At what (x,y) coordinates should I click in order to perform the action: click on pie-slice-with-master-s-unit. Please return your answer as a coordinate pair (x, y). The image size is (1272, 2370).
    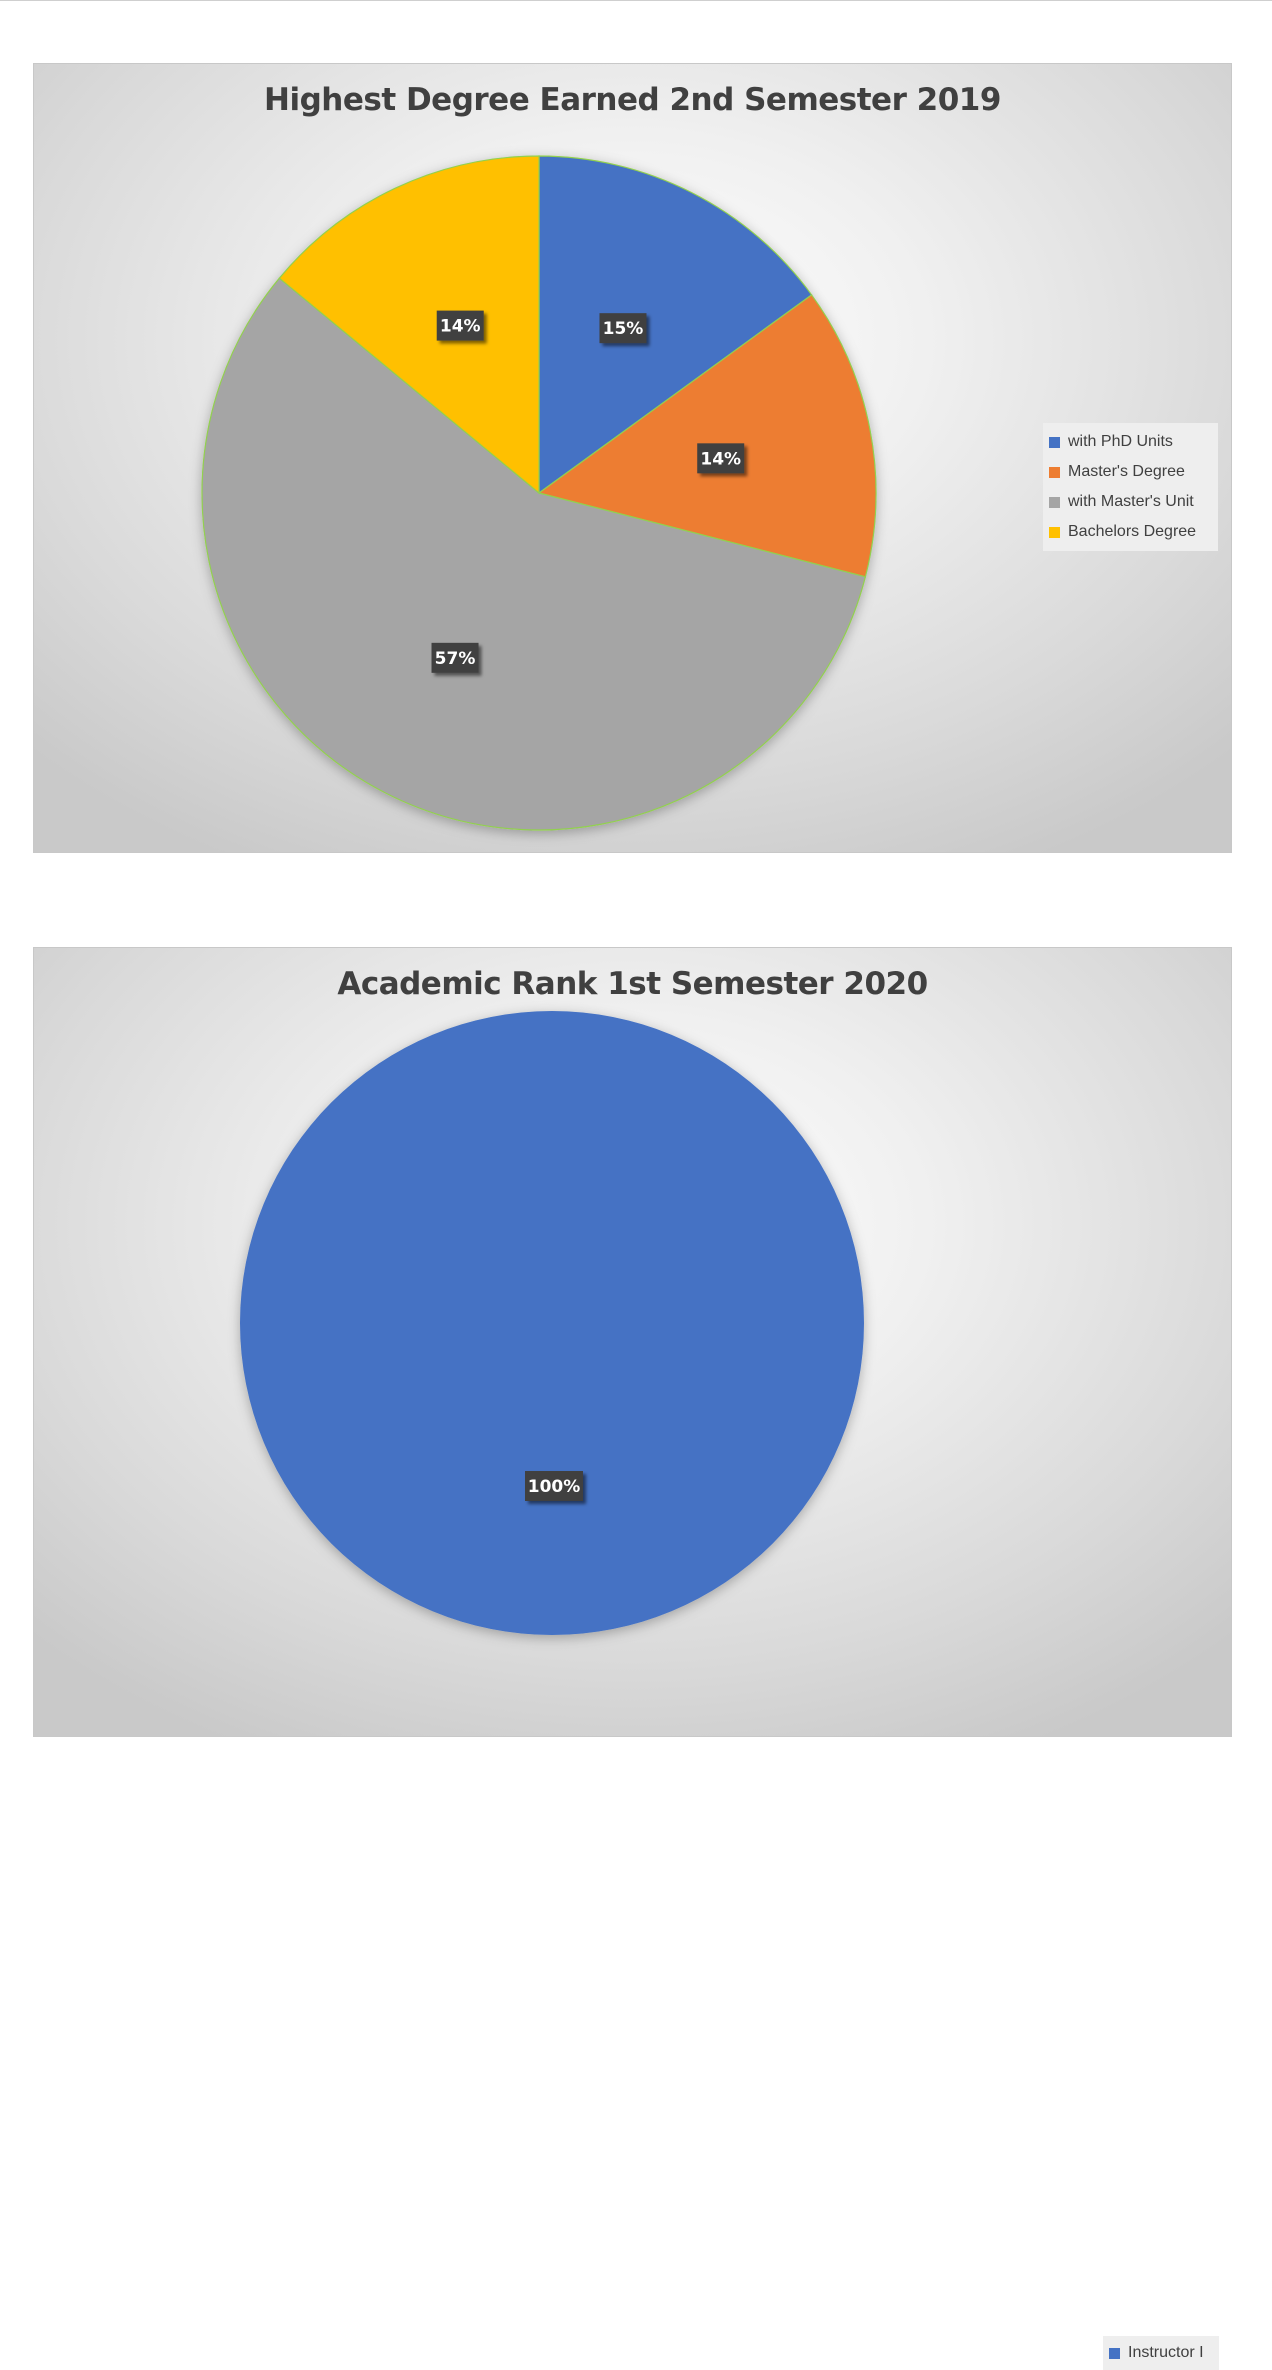
    Looking at the image, I should click on (534, 554).